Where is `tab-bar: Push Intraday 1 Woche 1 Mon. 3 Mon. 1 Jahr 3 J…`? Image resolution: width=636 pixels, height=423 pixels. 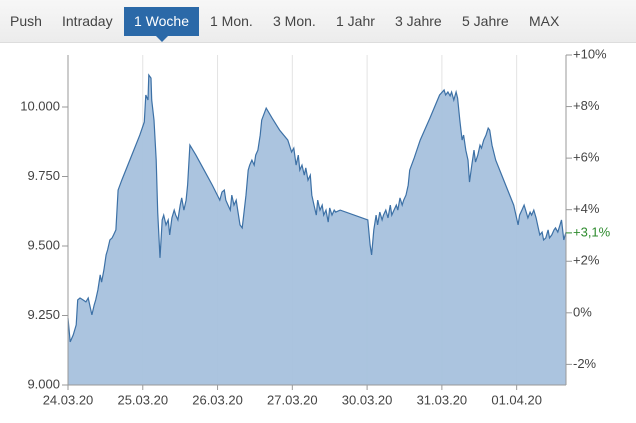
tab-bar: Push Intraday 1 Woche 1 Mon. 3 Mon. 1 Jahr 3 J… is located at coordinates (318, 21).